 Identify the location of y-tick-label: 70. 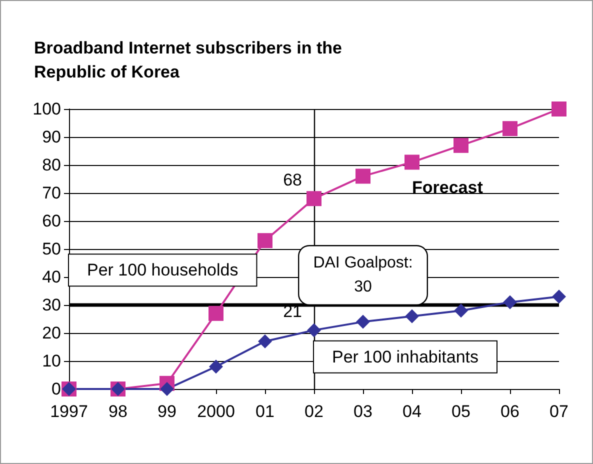
(51, 193).